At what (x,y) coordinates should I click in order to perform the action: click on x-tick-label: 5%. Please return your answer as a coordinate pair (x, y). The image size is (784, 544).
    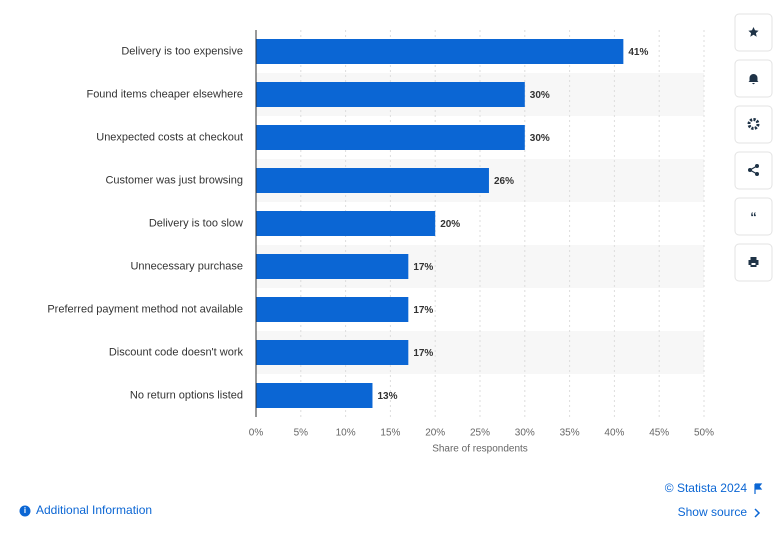
    Looking at the image, I should click on (301, 433).